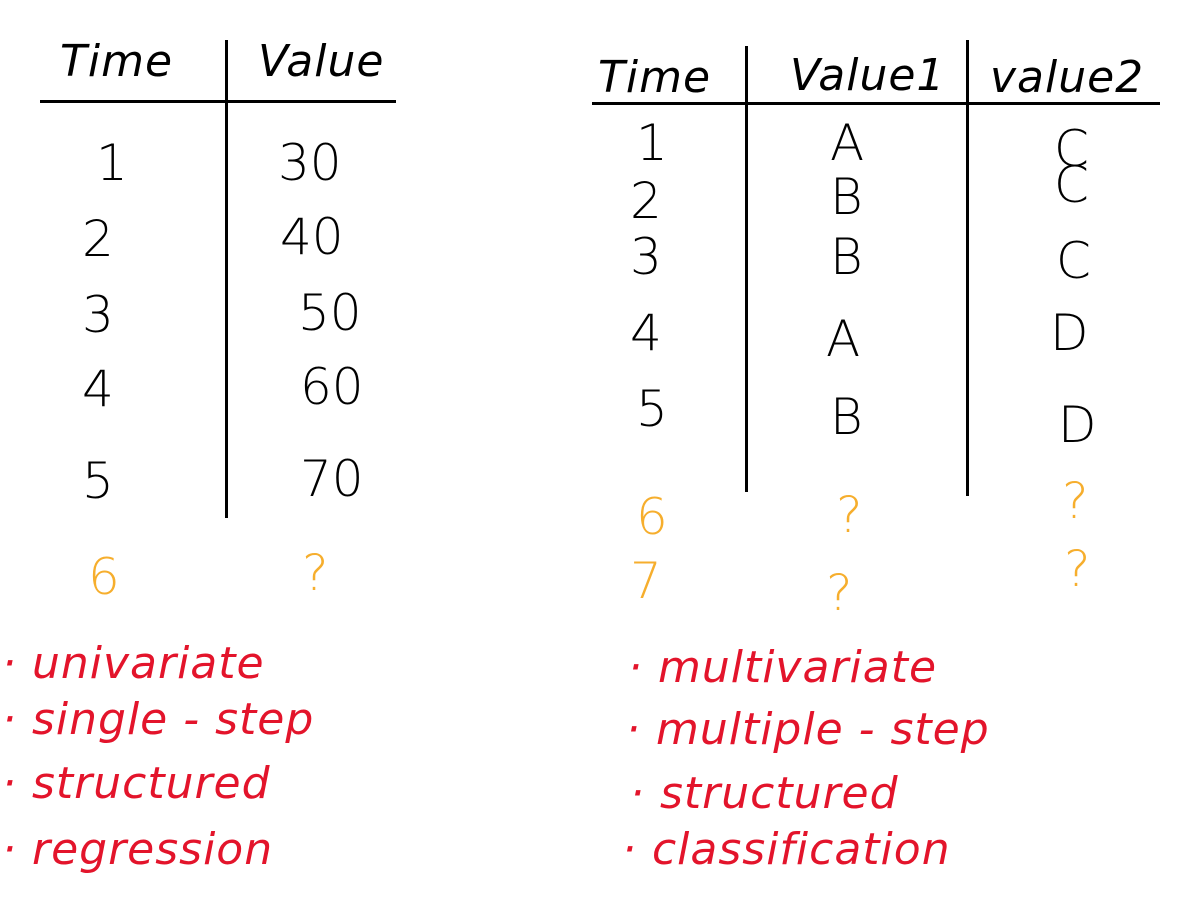 The height and width of the screenshot is (918, 1194). I want to click on right-header-value1: Value1, so click(868, 75).